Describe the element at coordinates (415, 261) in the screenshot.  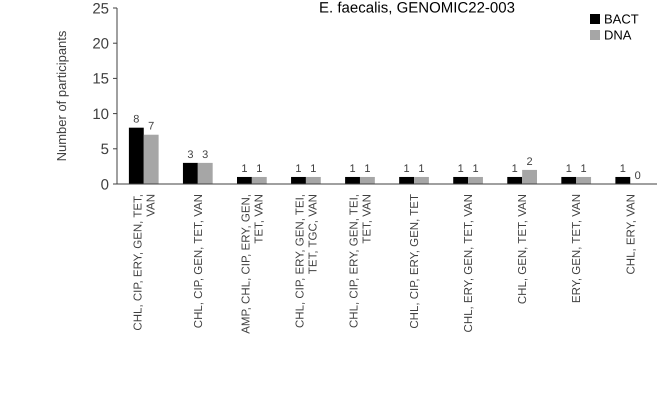
I see `x-tick-label: CHL, CIP, ERY, GEN, TET` at that location.